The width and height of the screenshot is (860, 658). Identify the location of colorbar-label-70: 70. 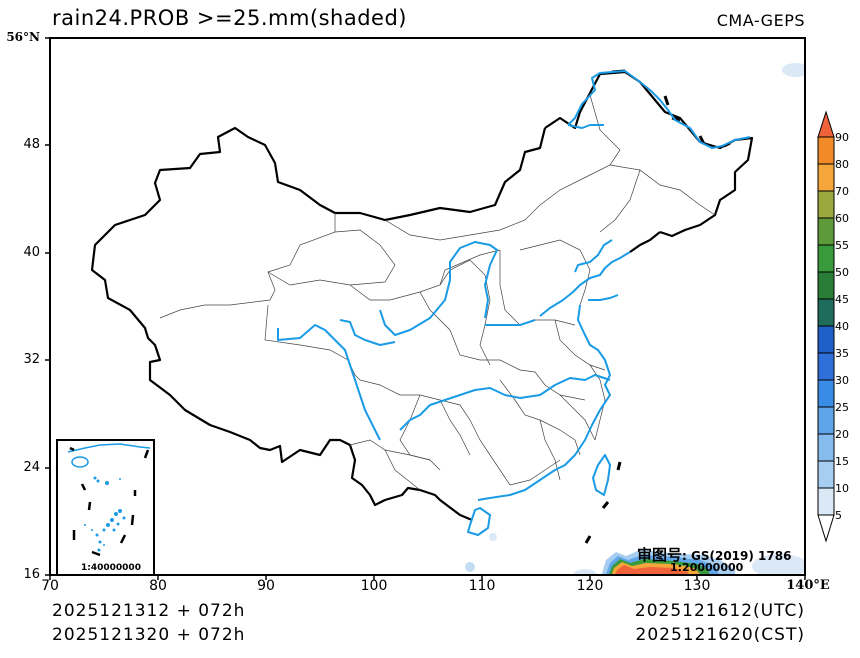
(842, 191).